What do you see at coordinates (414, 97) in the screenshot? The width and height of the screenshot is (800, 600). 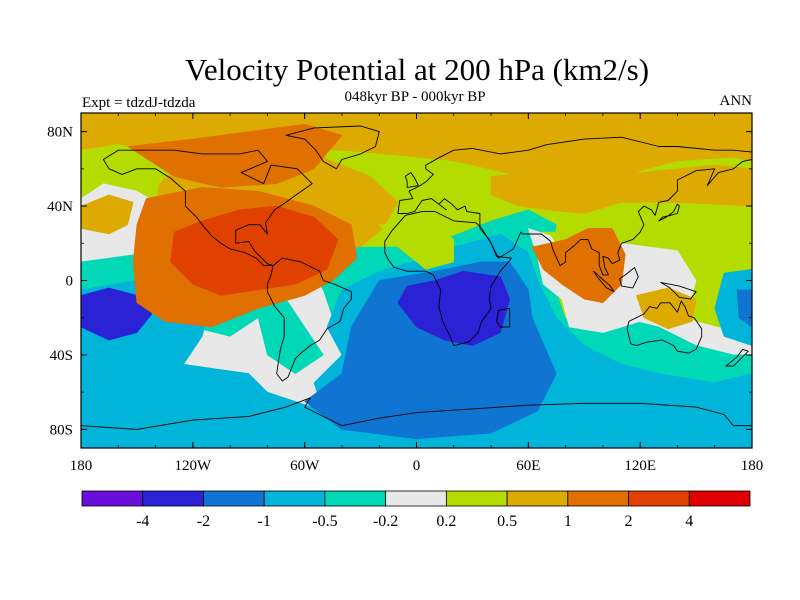 I see `chart-subtitle-center: 048kyr BP - 000kyr BP` at bounding box center [414, 97].